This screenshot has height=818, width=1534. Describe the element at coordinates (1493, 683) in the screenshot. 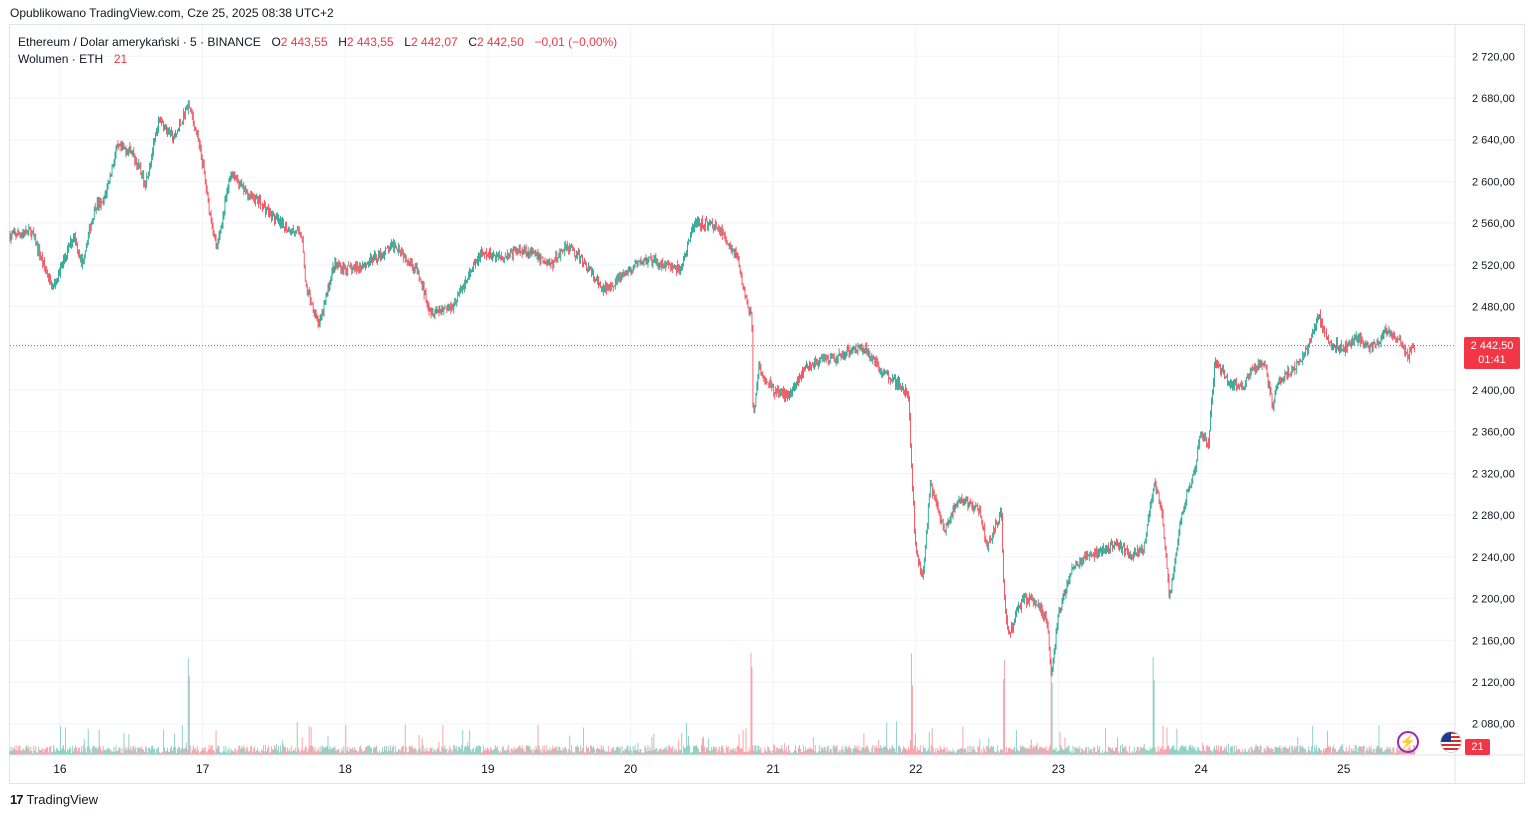

I see `price-tick-label: 2 120,00` at that location.